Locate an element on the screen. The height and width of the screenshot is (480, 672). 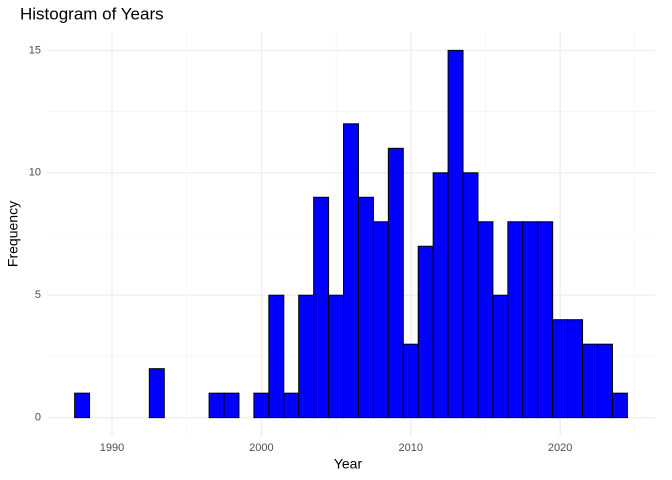
x-tick-label: 2000 is located at coordinates (261, 448).